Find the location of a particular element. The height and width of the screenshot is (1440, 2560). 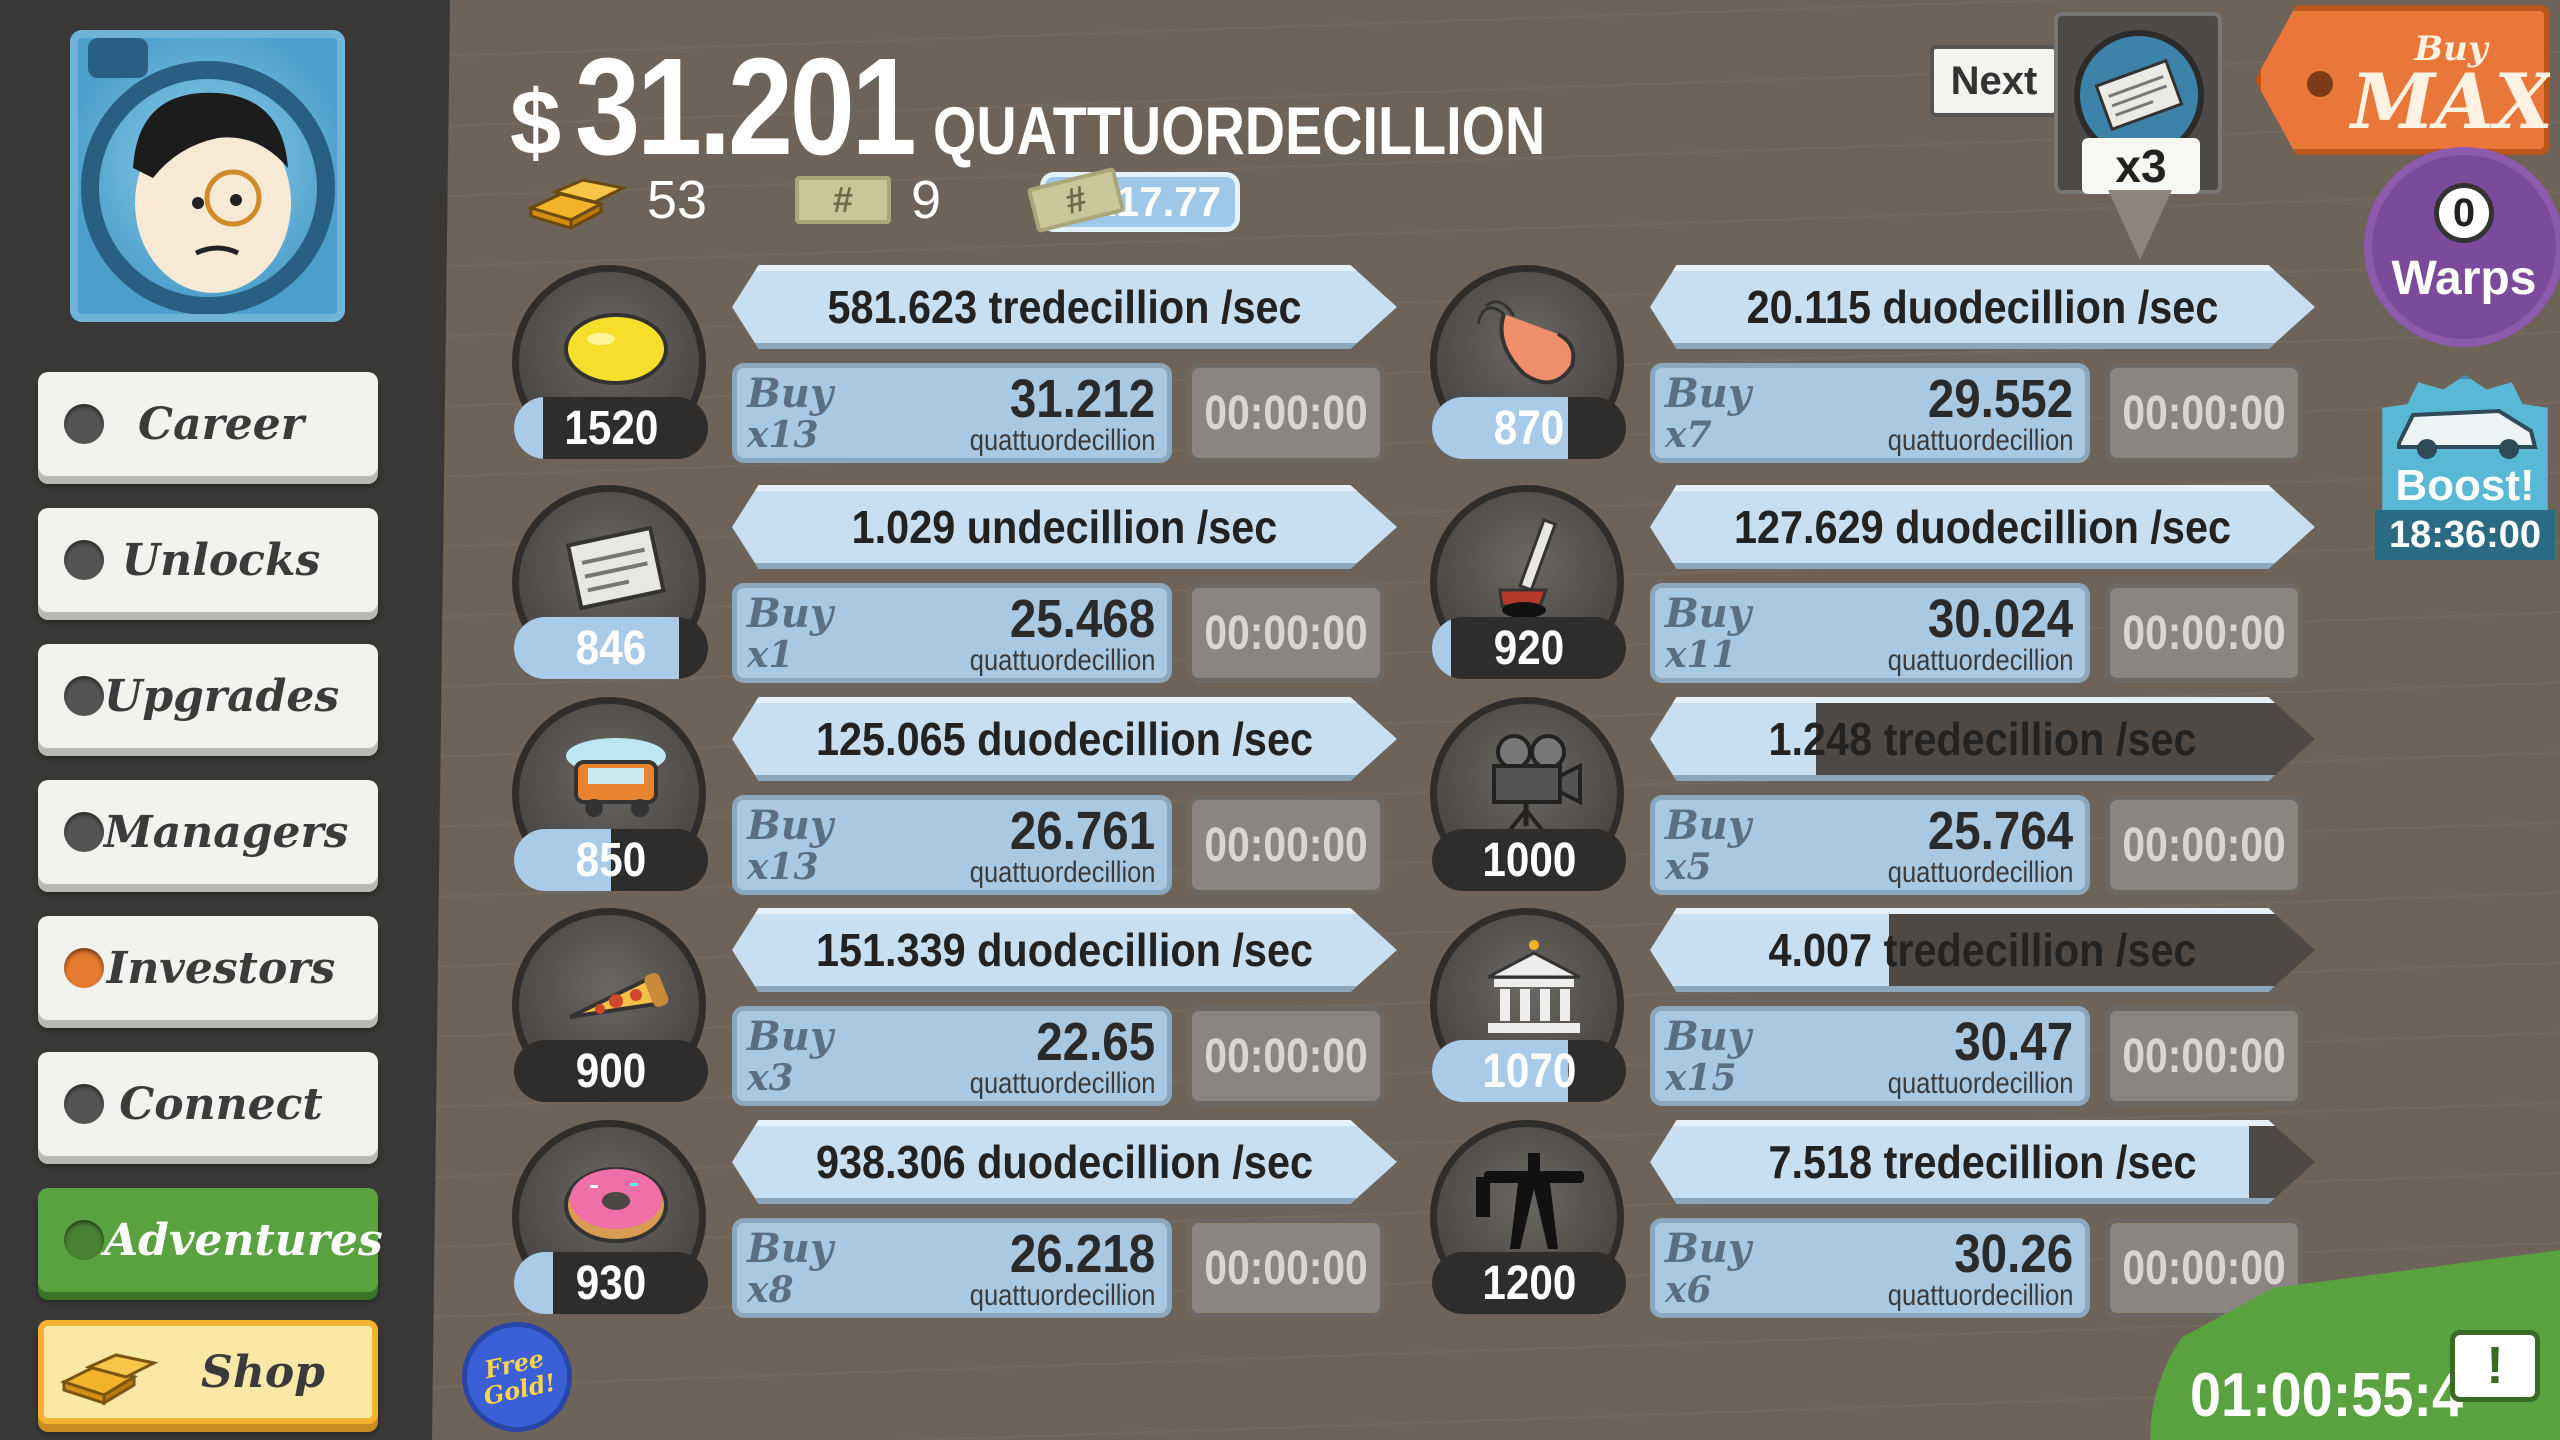

gold-counter: 53 is located at coordinates (616, 200).